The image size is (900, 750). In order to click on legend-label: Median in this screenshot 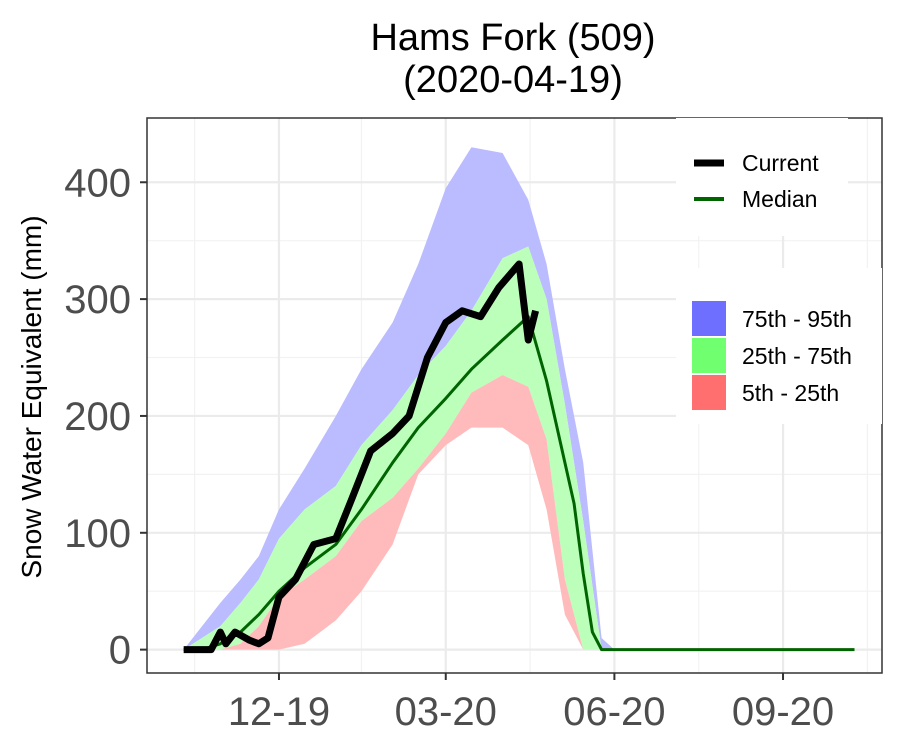, I will do `click(779, 199)`.